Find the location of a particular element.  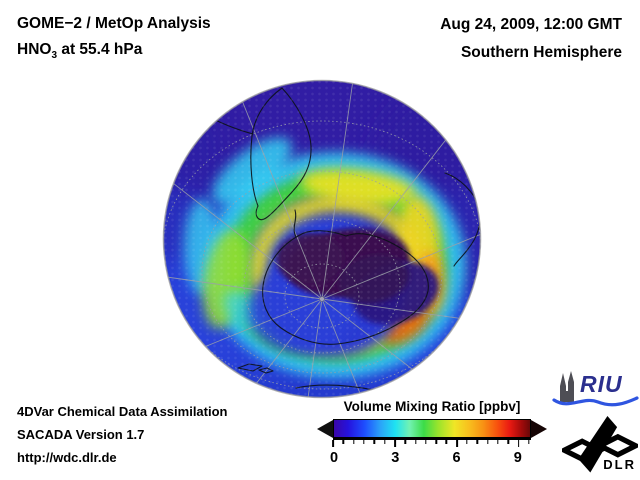

riu-logo-text: RIU is located at coordinates (601, 384).